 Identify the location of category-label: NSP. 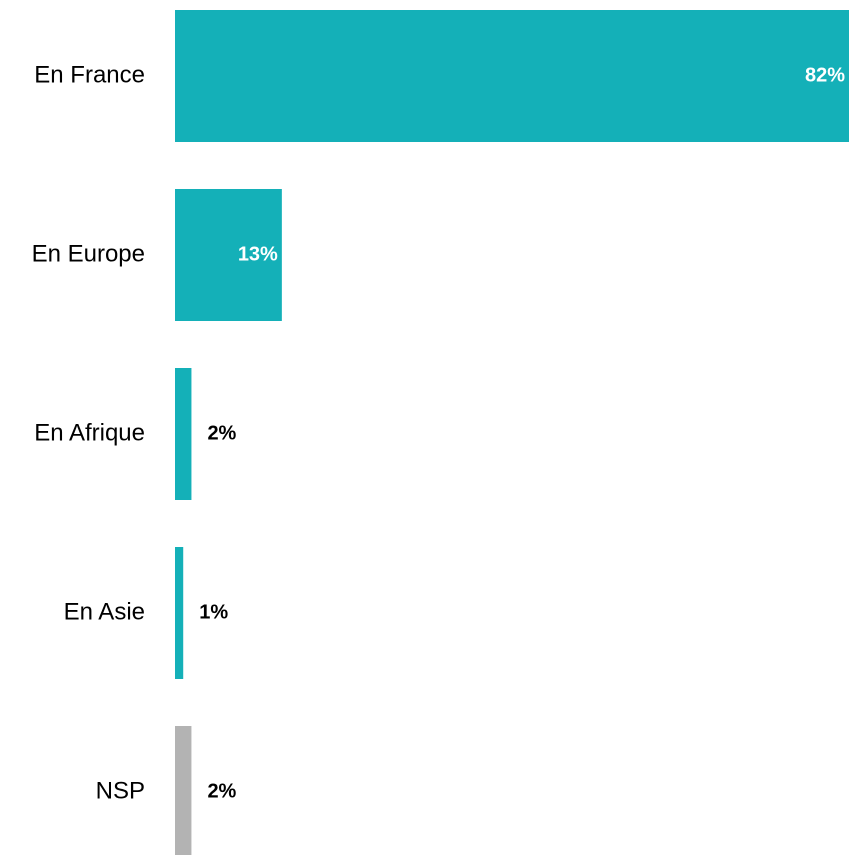
(120, 790).